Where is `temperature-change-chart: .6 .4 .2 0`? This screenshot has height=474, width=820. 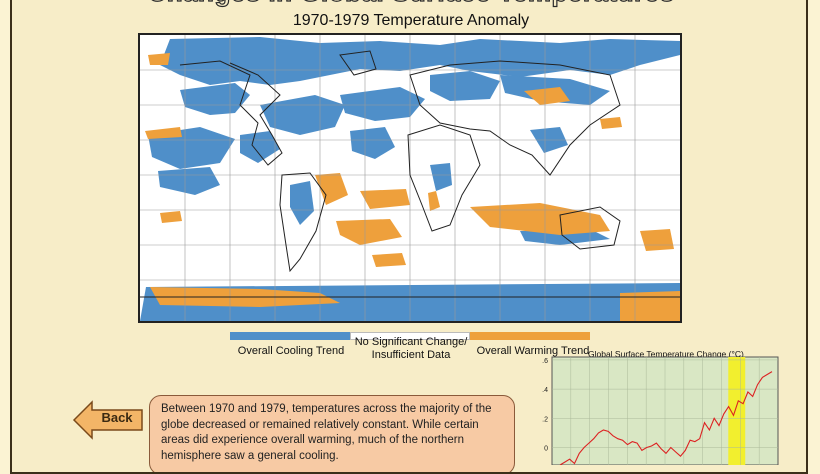
temperature-change-chart: .6 .4 .2 0 is located at coordinates (657, 410).